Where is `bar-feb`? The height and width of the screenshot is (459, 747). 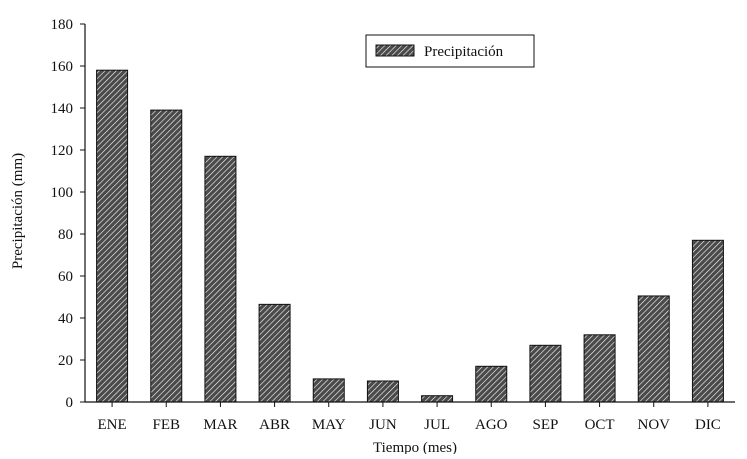 bar-feb is located at coordinates (166, 256).